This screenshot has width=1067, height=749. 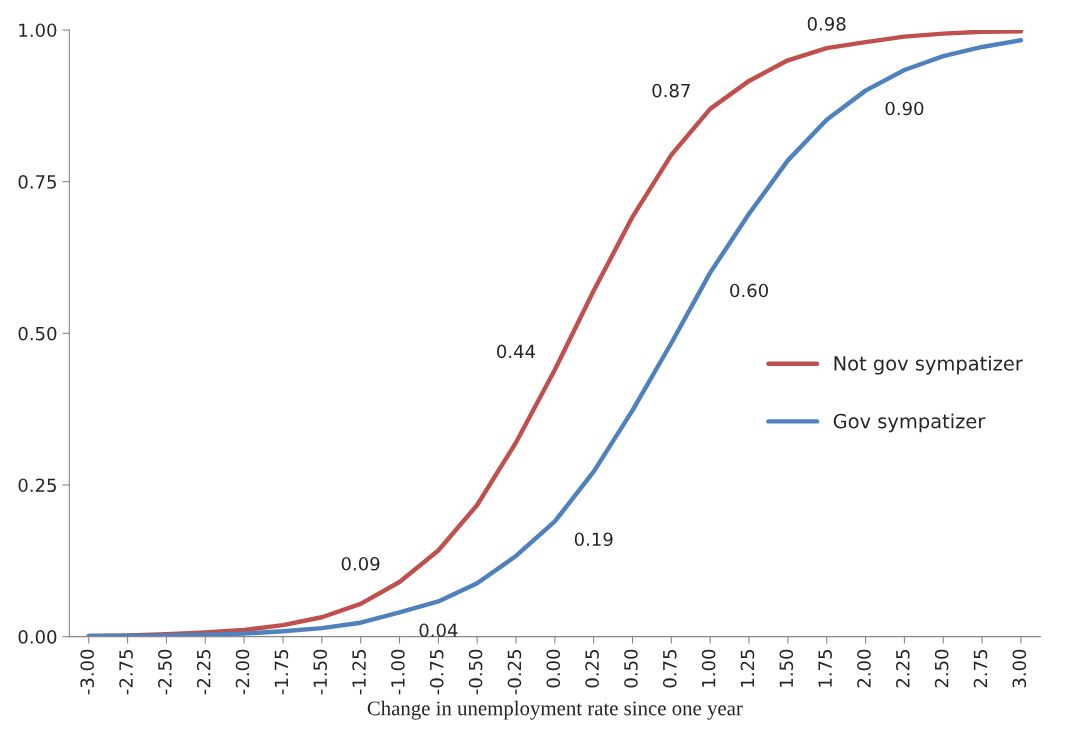 What do you see at coordinates (904, 108) in the screenshot?
I see `data-label: 0.90` at bounding box center [904, 108].